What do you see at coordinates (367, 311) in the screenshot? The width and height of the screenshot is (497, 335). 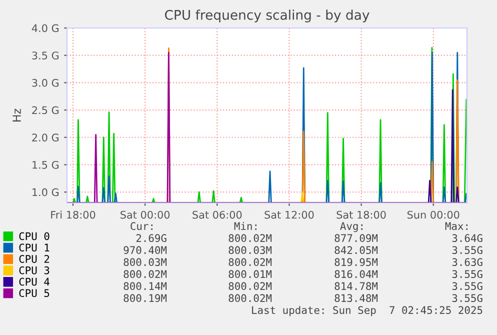 I see `text: Last update: Sun Sep 7 02:45:25 2025` at bounding box center [367, 311].